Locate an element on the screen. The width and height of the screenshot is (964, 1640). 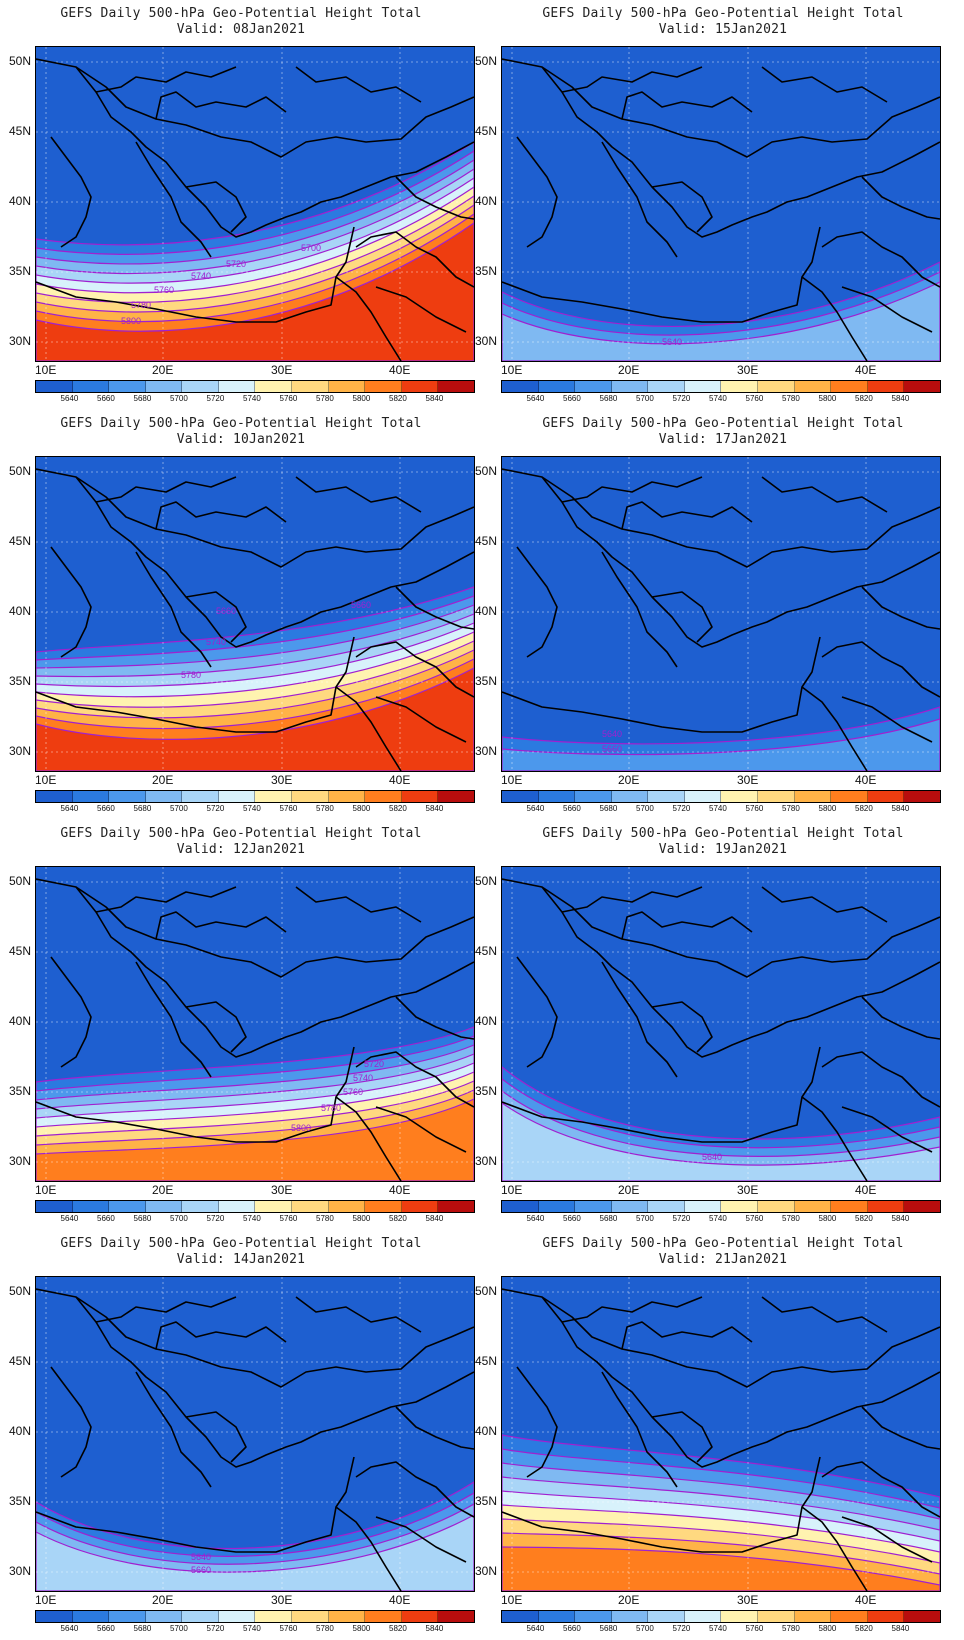
panel-valid-date: Valid: 14Jan2021 is located at coordinates (241, 1260).